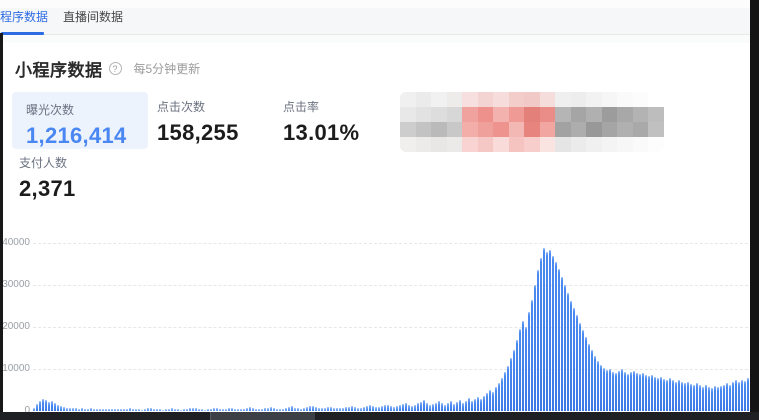 The width and height of the screenshot is (759, 420). I want to click on y-tick-label: 40000, so click(16, 242).